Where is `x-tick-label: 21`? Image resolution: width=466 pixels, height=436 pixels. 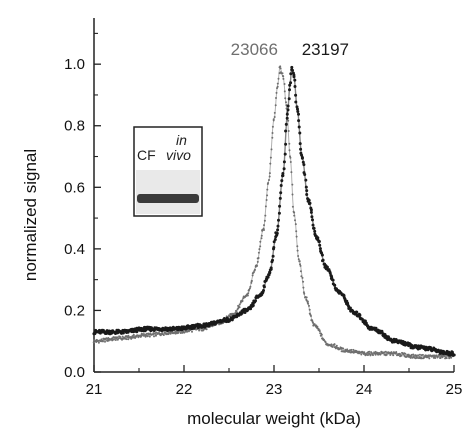 x-tick-label: 21 is located at coordinates (94, 389).